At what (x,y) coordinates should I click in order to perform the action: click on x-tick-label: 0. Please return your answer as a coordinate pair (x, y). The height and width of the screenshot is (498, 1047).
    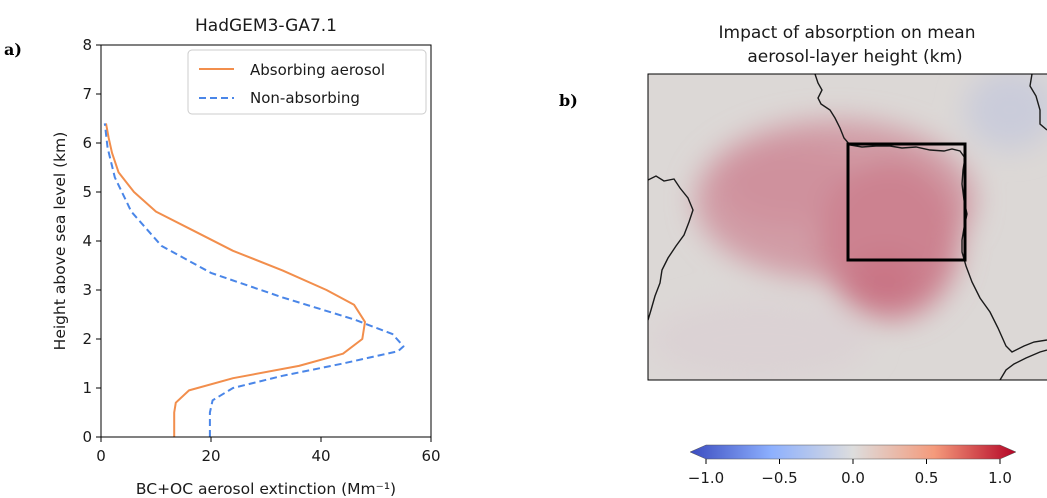
    Looking at the image, I should click on (101, 456).